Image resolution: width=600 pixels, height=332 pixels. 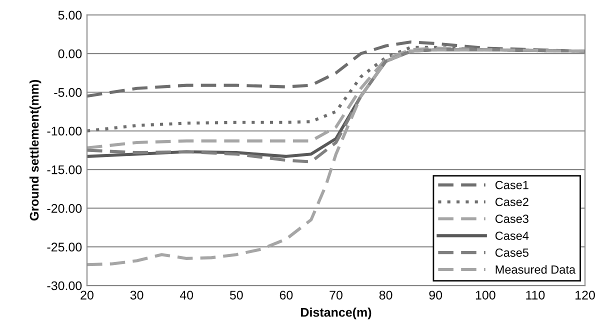 What do you see at coordinates (385, 295) in the screenshot?
I see `x-tick-label: 80` at bounding box center [385, 295].